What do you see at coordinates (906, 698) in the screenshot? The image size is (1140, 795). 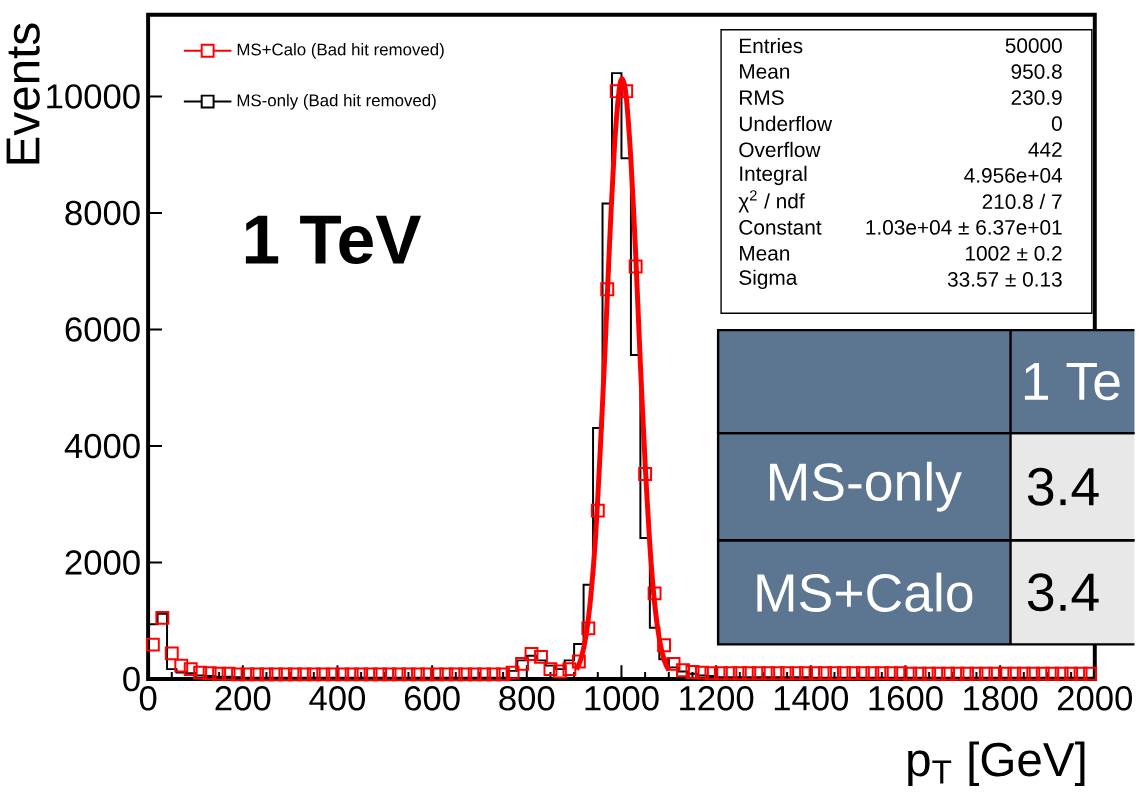 I see `x-tick-label: 1600` at bounding box center [906, 698].